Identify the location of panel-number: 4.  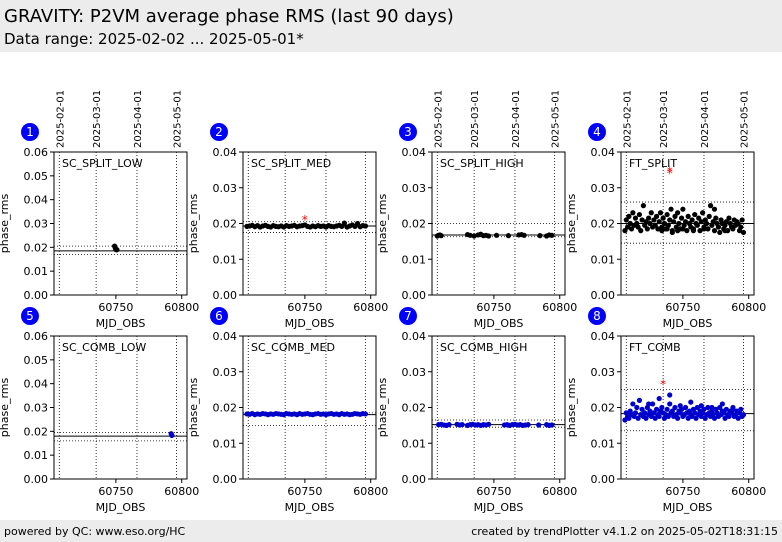
(597, 132).